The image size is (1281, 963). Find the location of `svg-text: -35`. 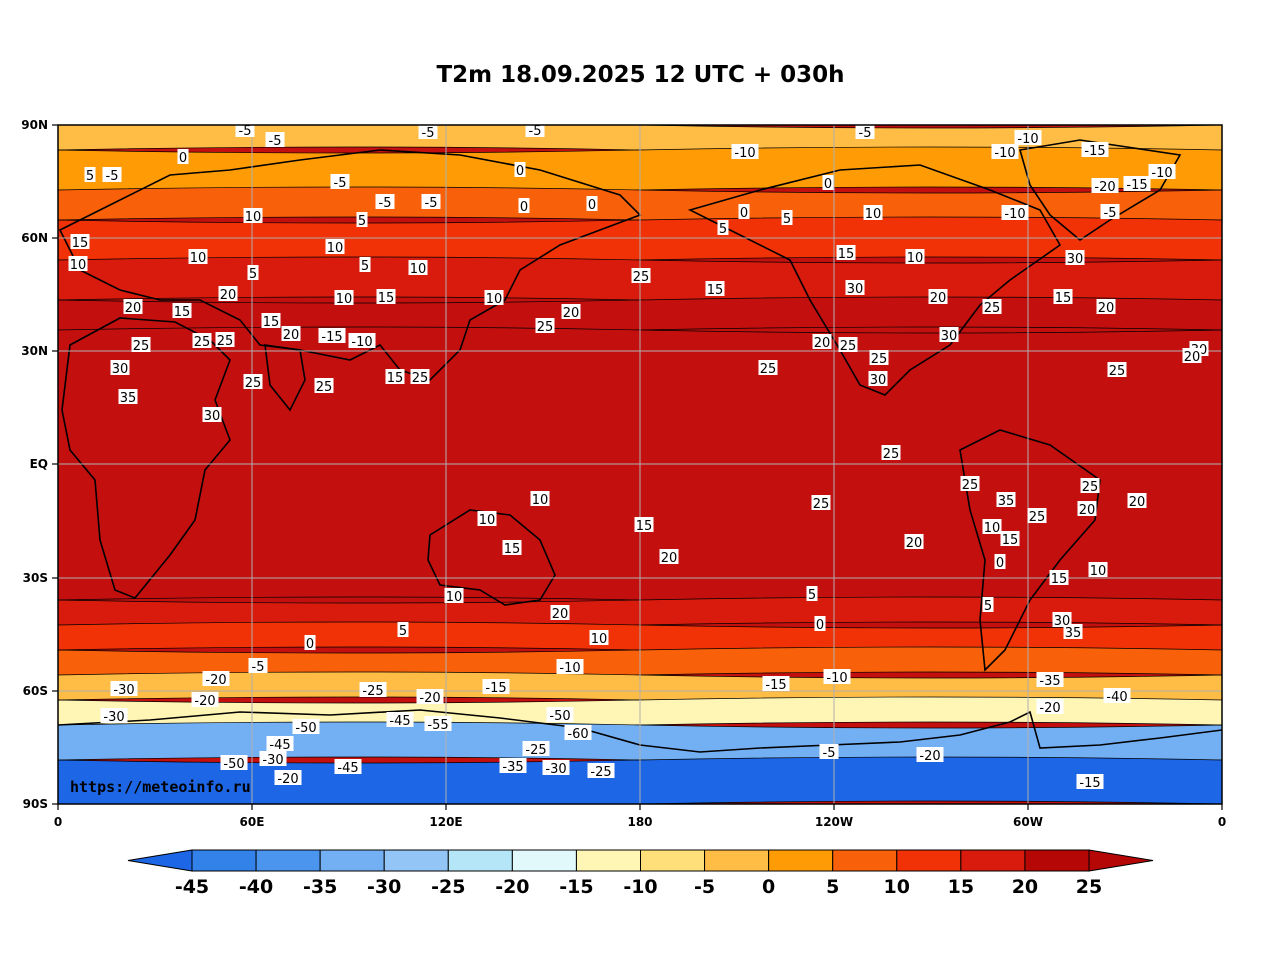

svg-text: -35 is located at coordinates (1049, 681).